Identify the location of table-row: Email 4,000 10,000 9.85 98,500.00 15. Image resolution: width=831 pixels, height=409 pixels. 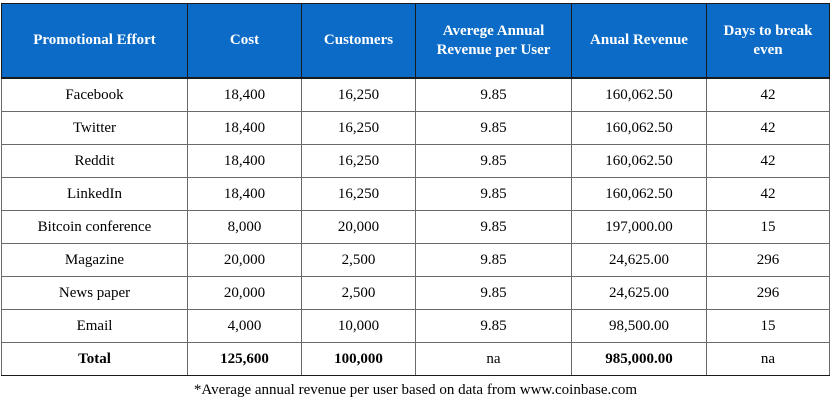
(415, 326).